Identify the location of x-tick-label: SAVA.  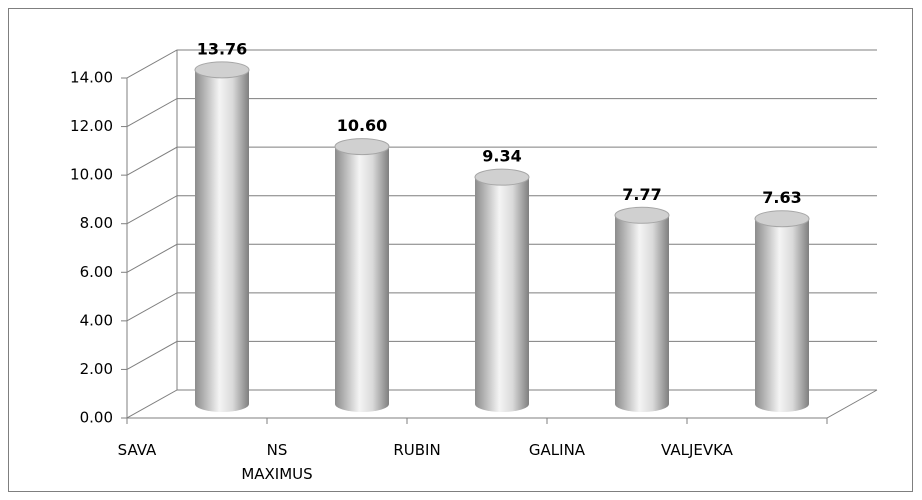
(137, 450).